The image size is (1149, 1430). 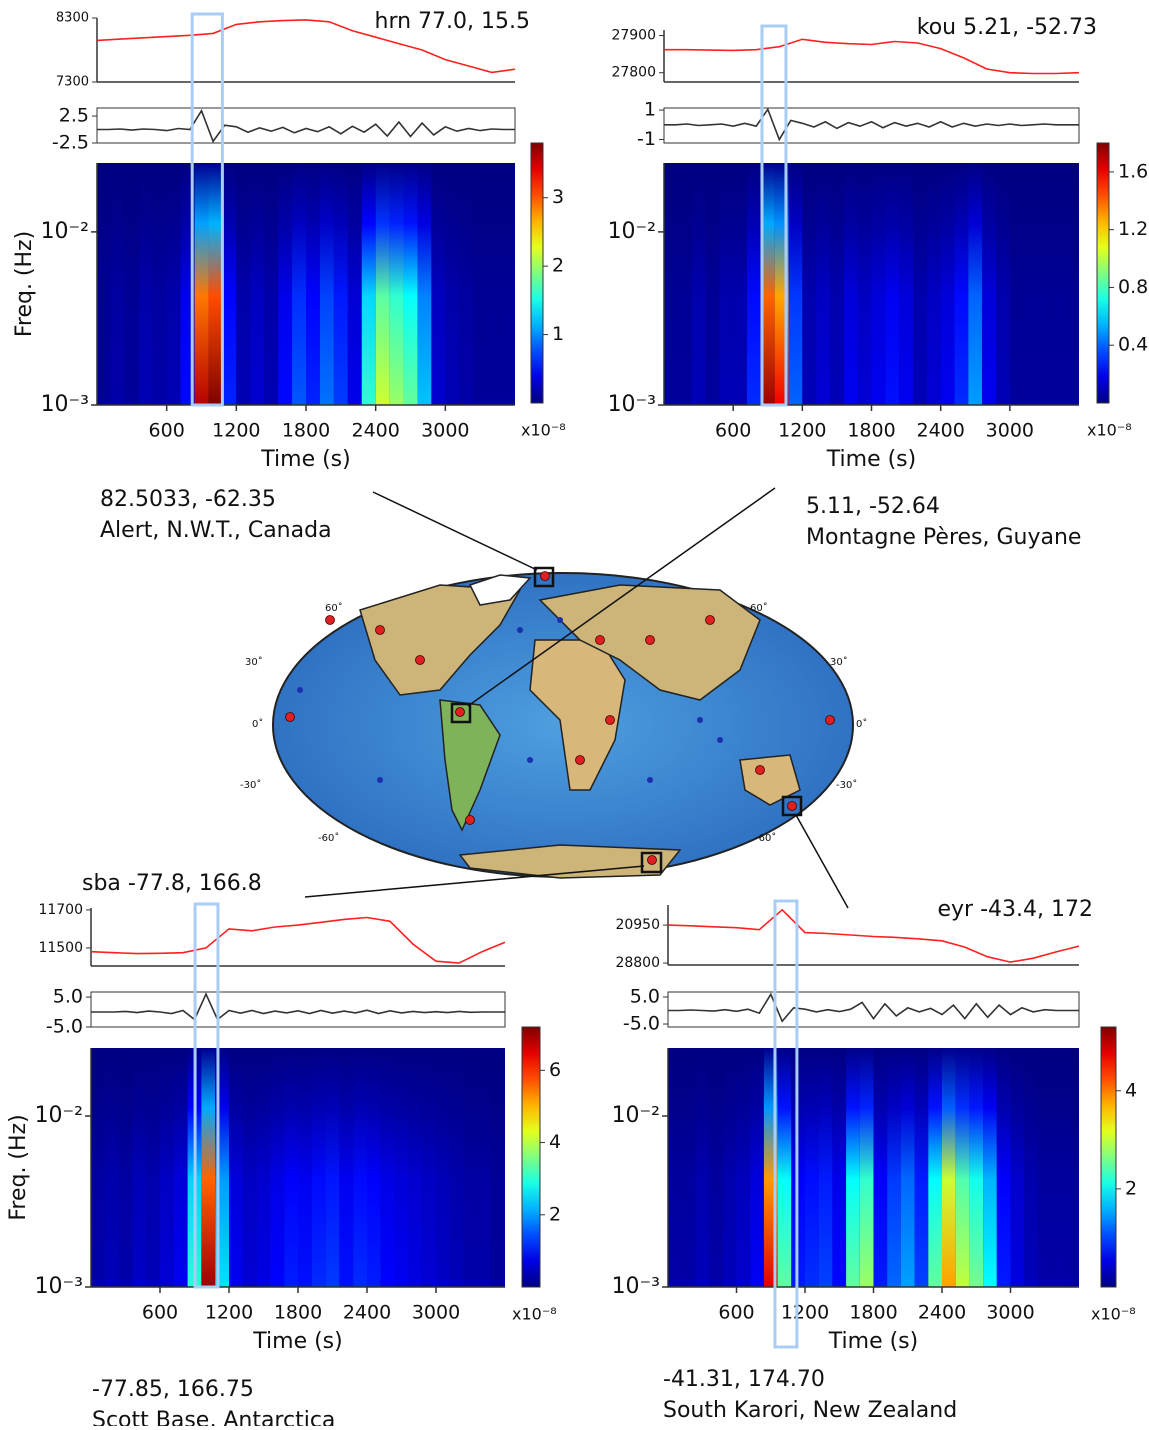 I want to click on y-tick-label: 1, so click(x=650, y=110).